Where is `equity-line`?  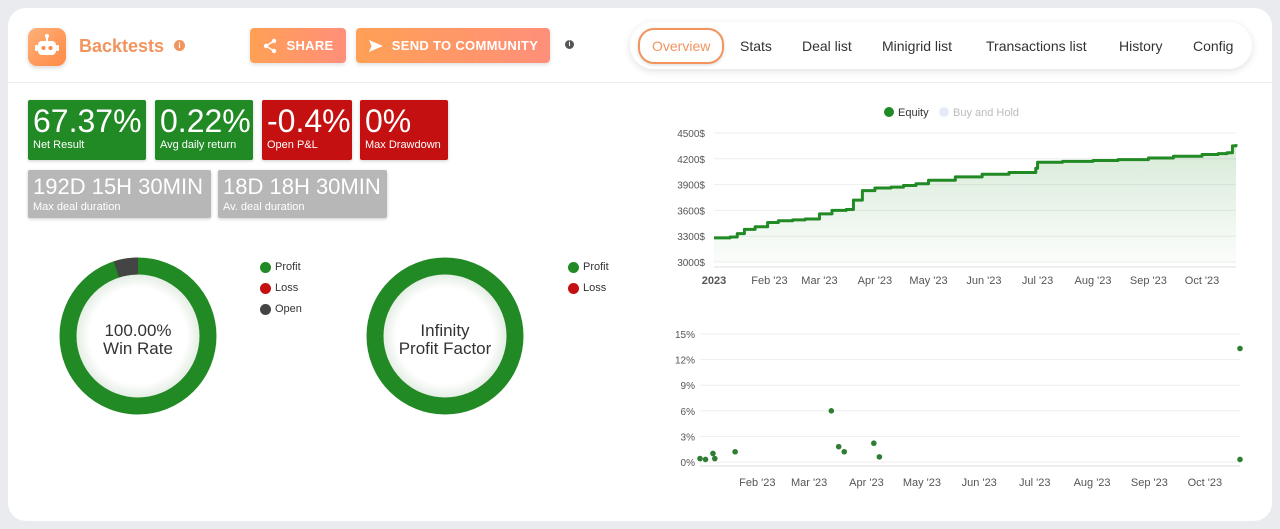 equity-line is located at coordinates (976, 192).